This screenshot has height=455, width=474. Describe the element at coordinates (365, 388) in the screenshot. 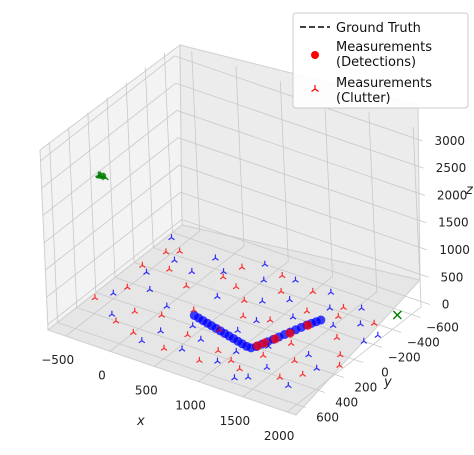

I see `y-tick-label: 200` at that location.